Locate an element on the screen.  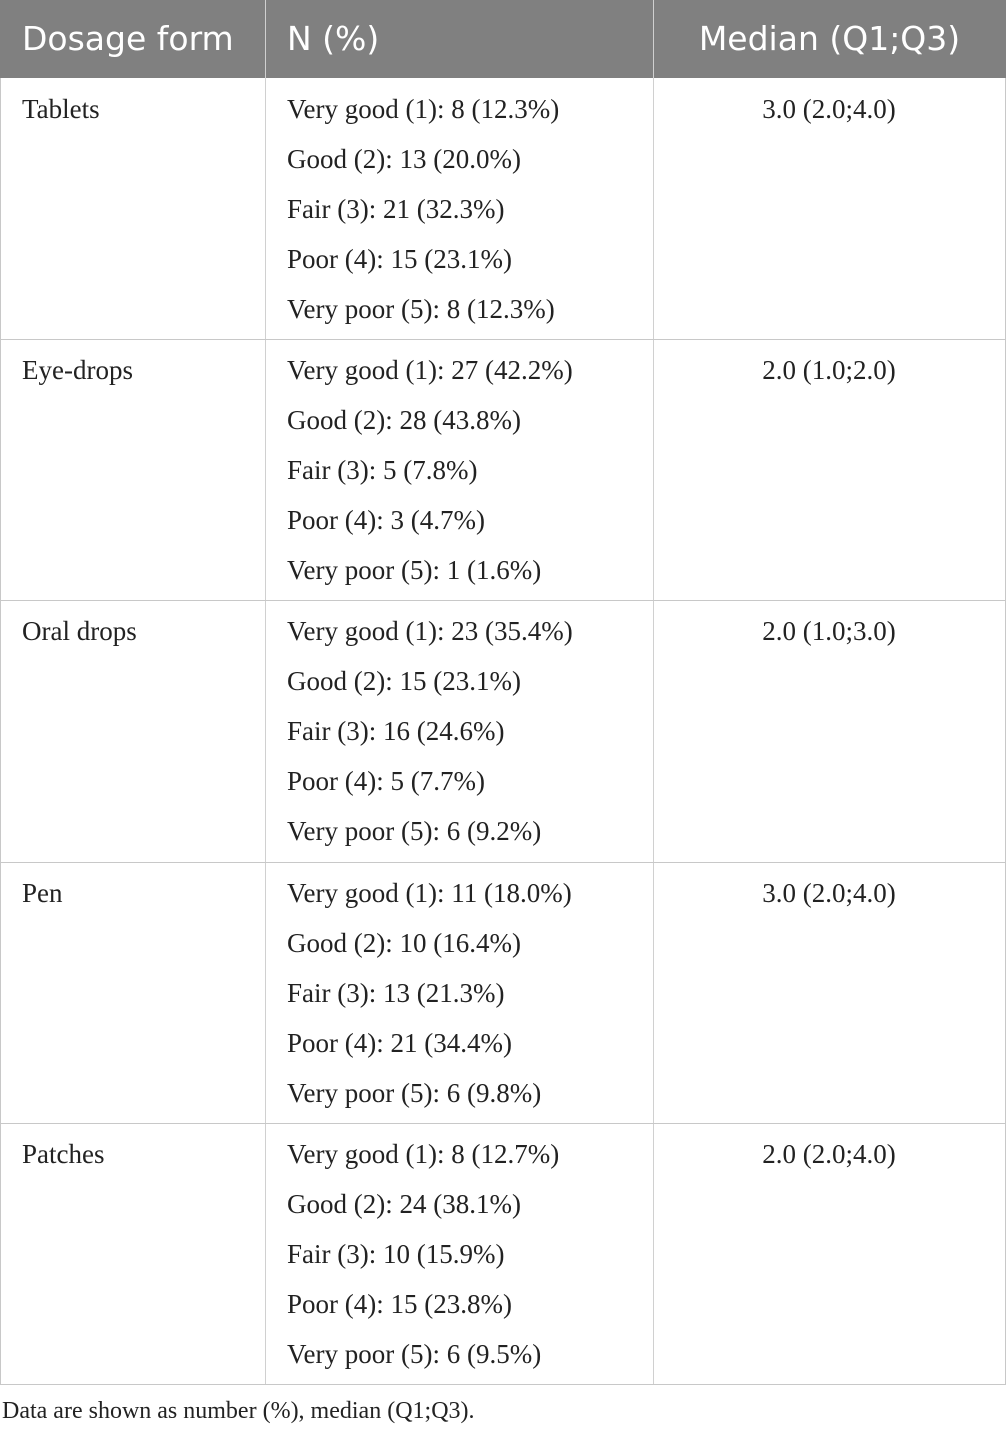
count-line: Very poor (5): 6 (9.2%) is located at coordinates (414, 831).